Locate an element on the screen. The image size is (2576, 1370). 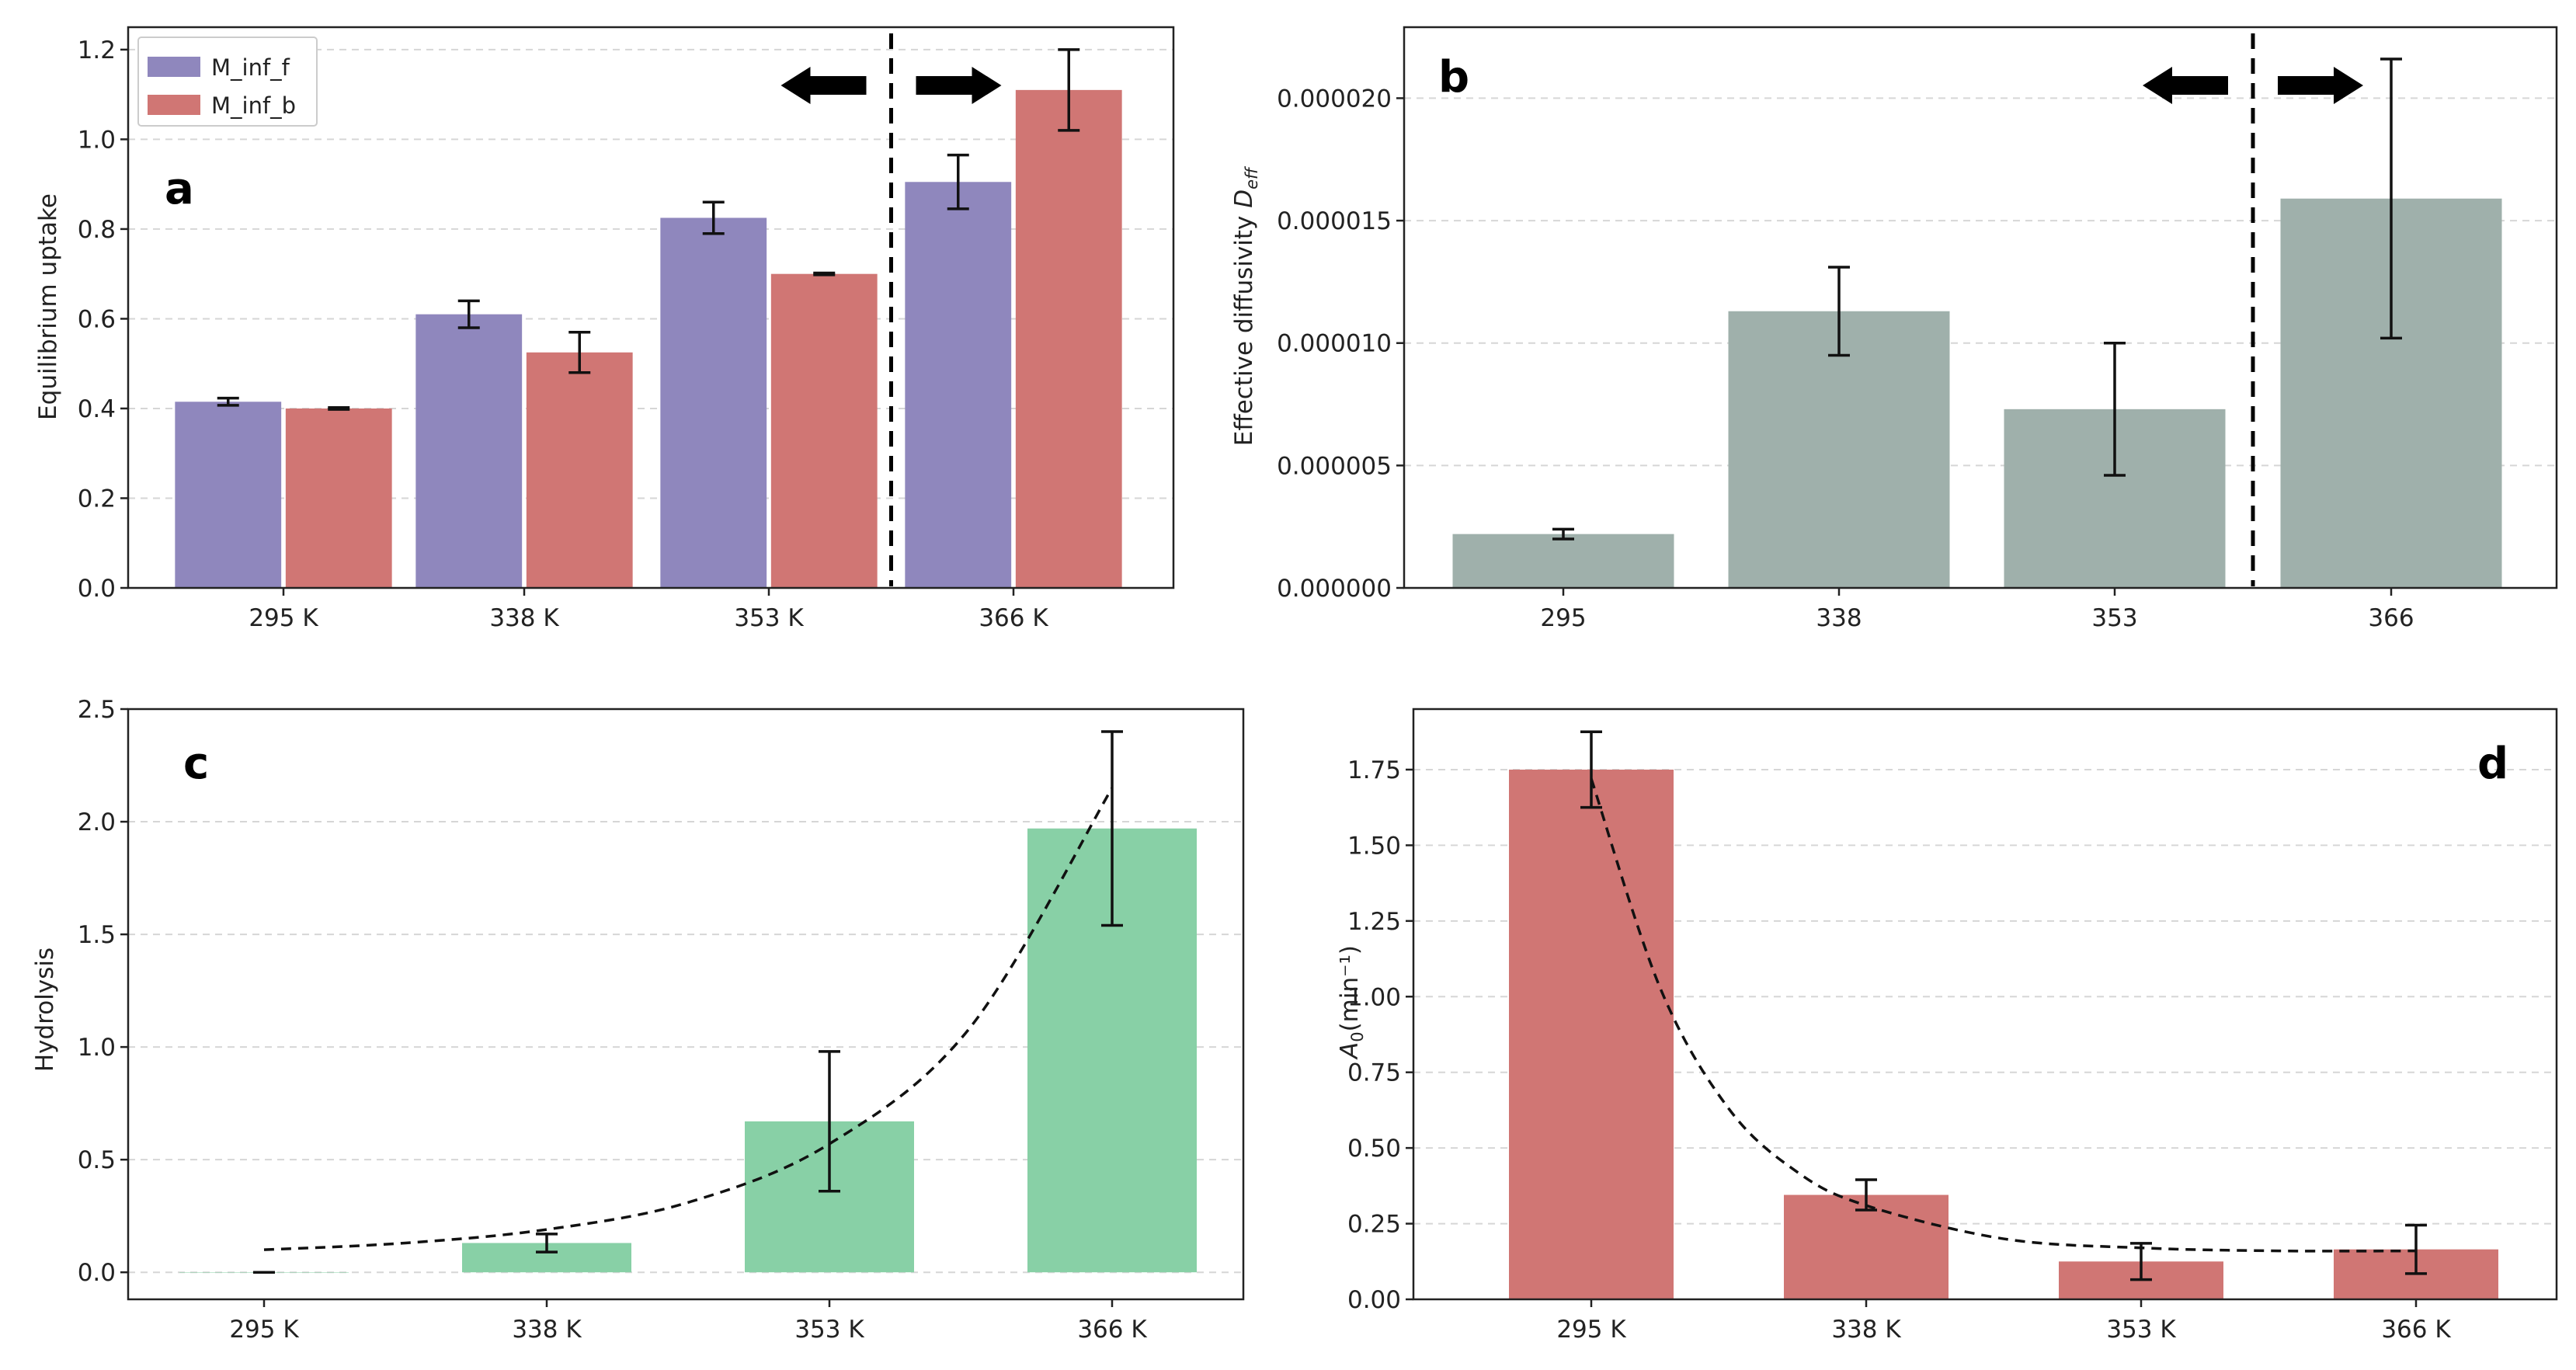
x-tick-label-a: 366 K is located at coordinates (1014, 618).